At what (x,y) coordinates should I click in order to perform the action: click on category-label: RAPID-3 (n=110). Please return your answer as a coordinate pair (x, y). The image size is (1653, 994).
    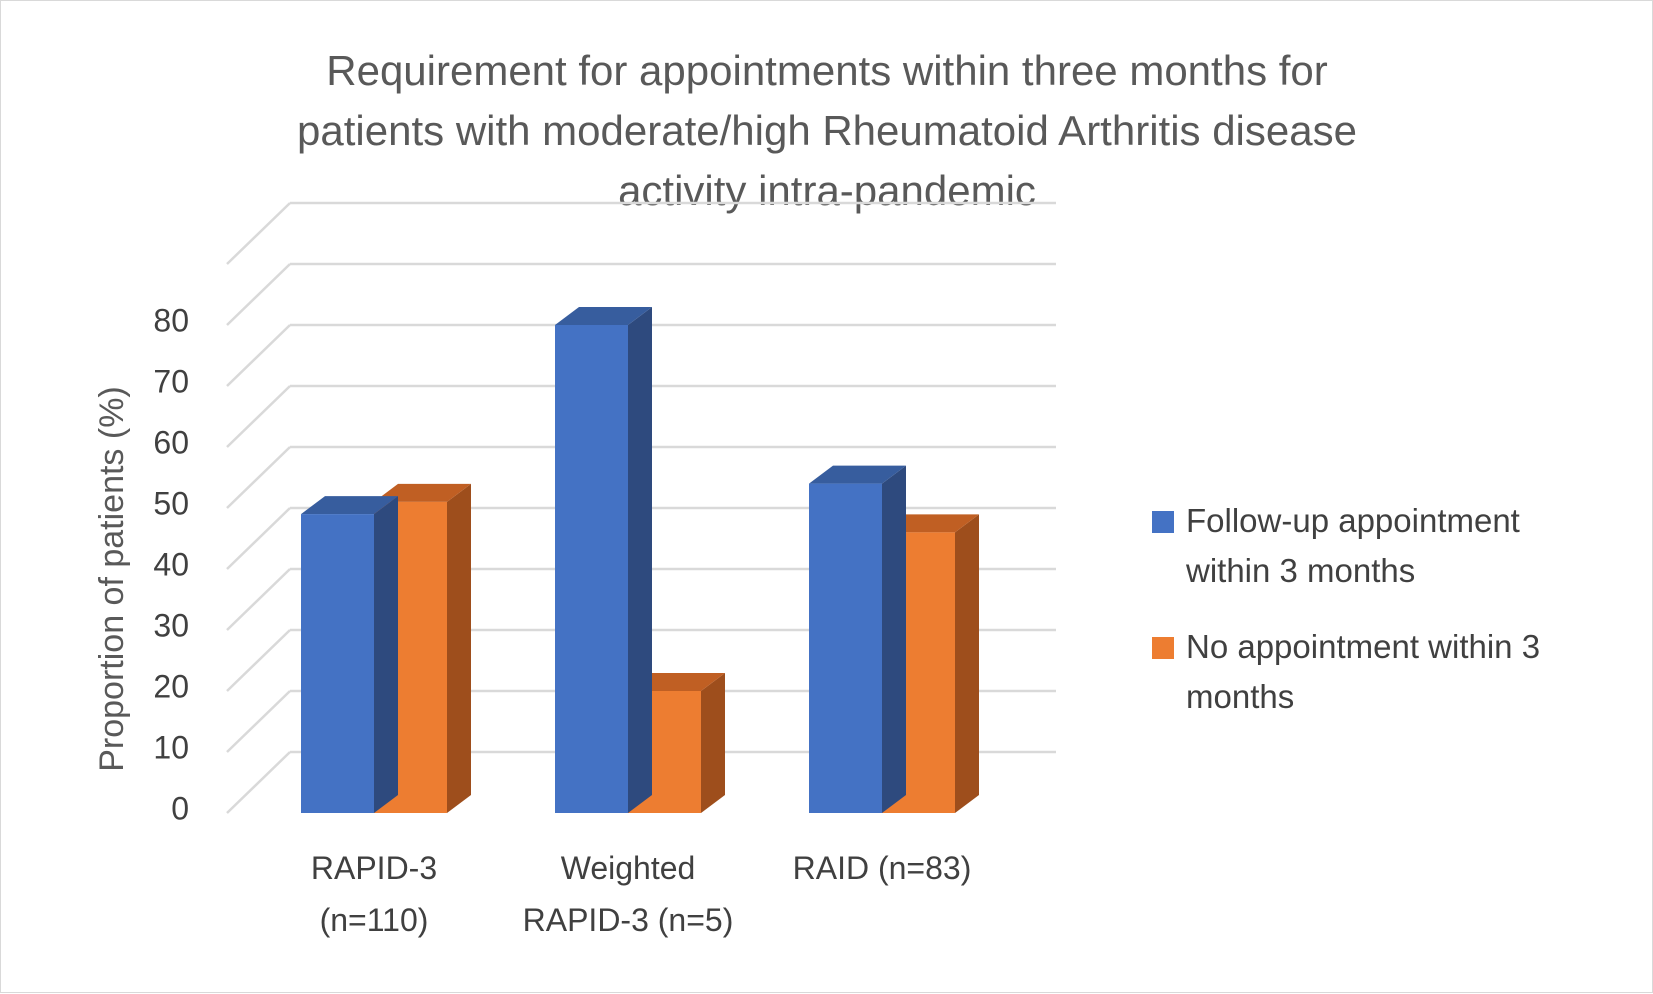
    Looking at the image, I should click on (374, 894).